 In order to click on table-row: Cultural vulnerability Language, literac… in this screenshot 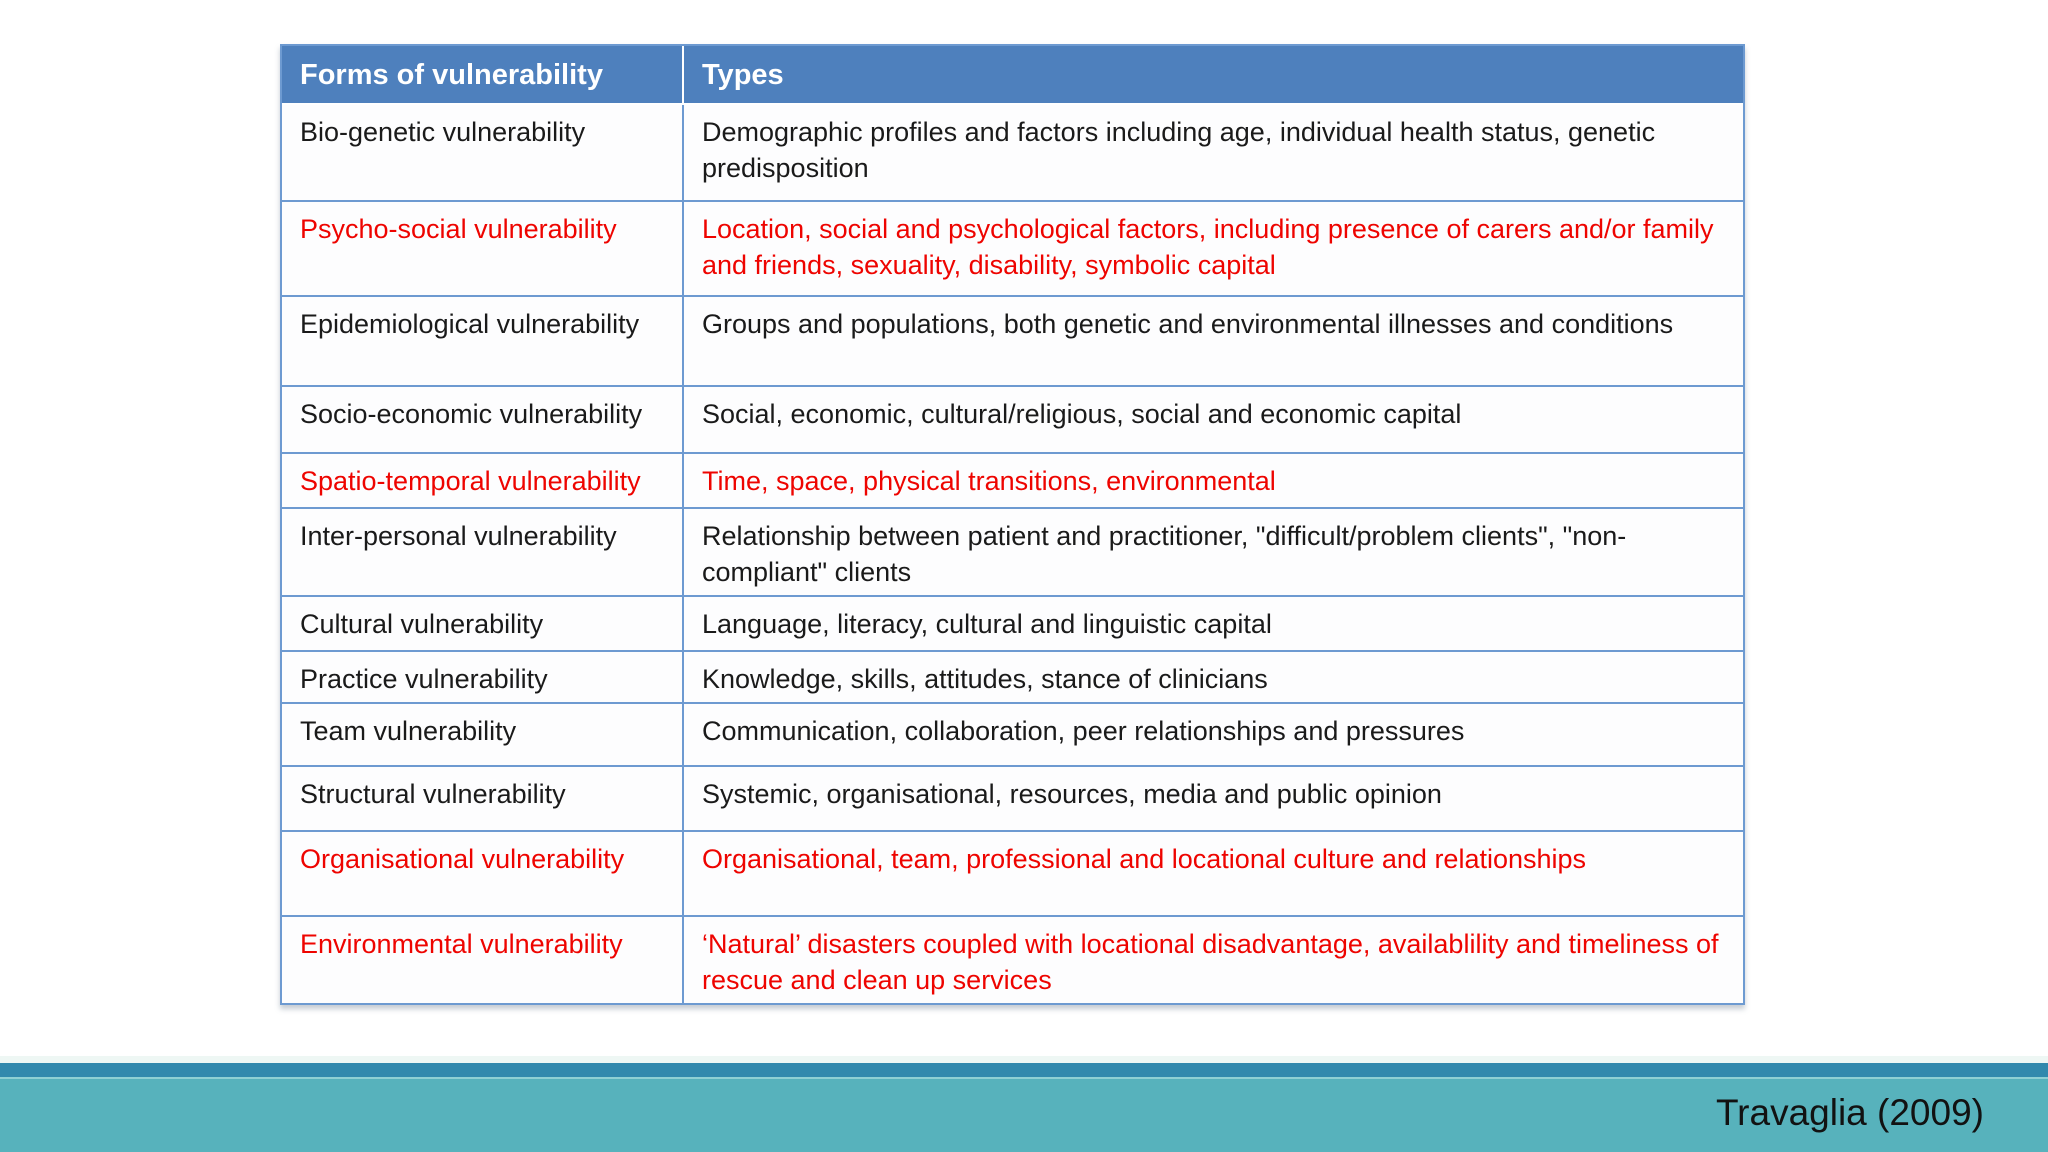, I will do `click(1012, 624)`.